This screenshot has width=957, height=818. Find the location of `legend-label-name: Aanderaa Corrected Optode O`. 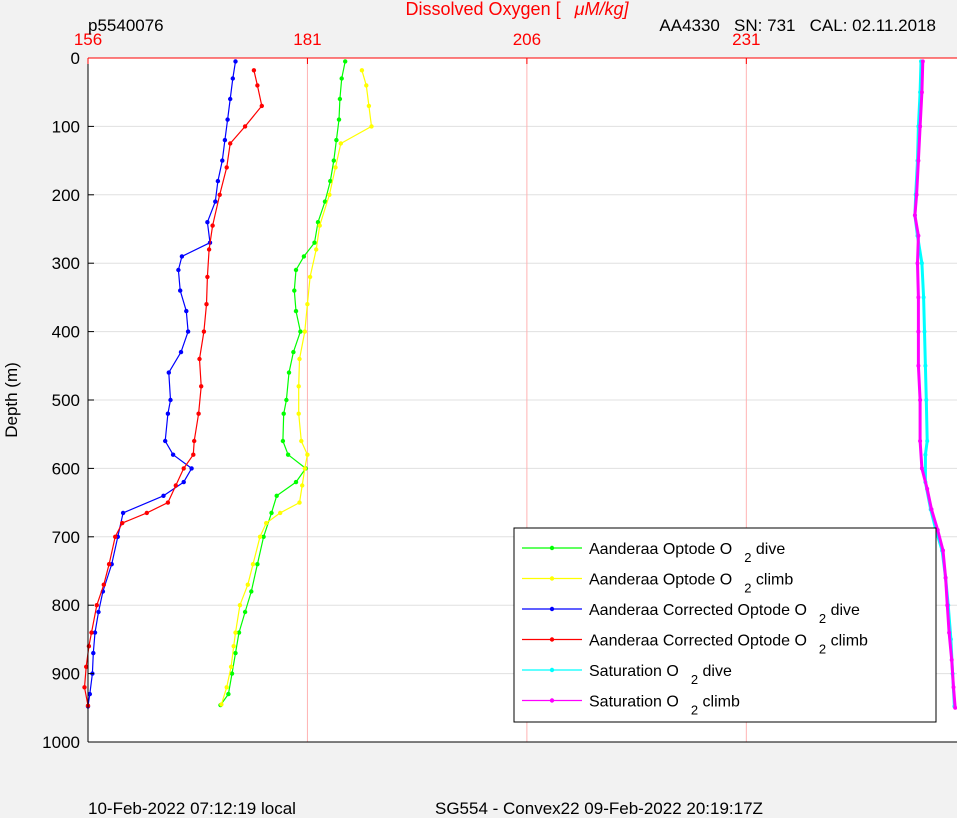

legend-label-name: Aanderaa Corrected Optode O is located at coordinates (698, 641).